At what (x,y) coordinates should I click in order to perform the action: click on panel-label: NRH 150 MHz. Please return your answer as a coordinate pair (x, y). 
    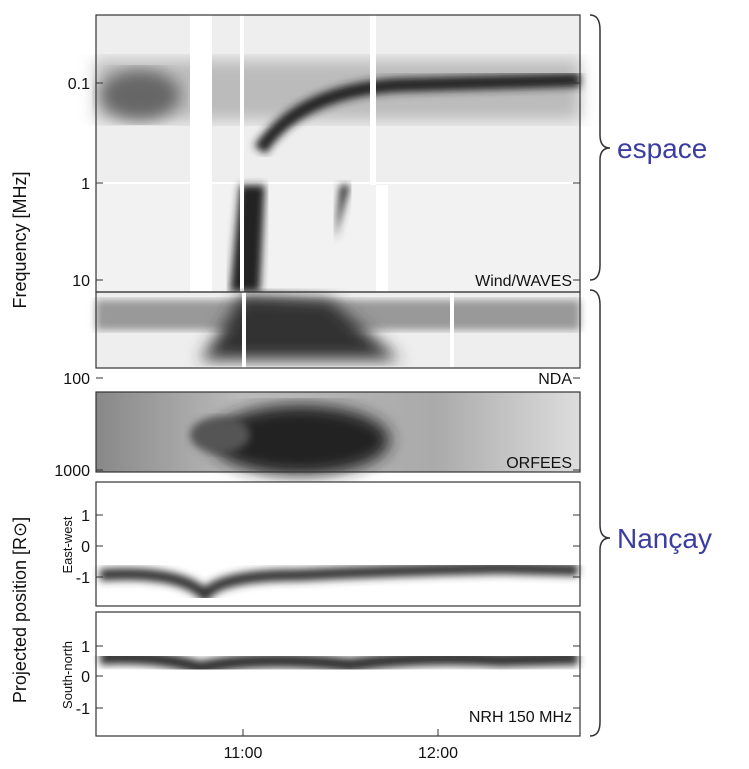
    Looking at the image, I should click on (520, 717).